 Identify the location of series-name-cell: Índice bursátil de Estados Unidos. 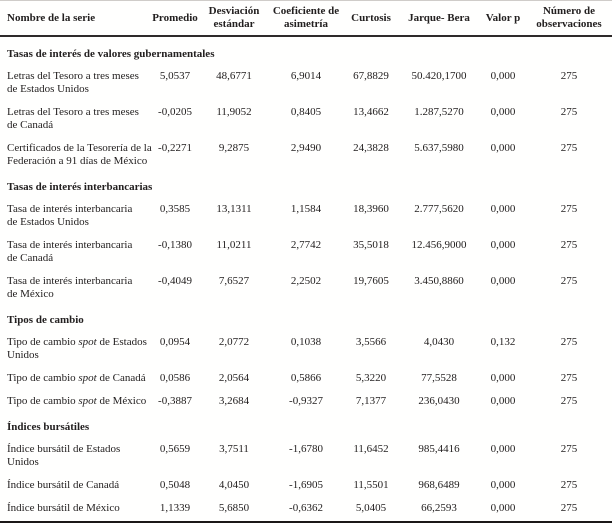
(64, 455).